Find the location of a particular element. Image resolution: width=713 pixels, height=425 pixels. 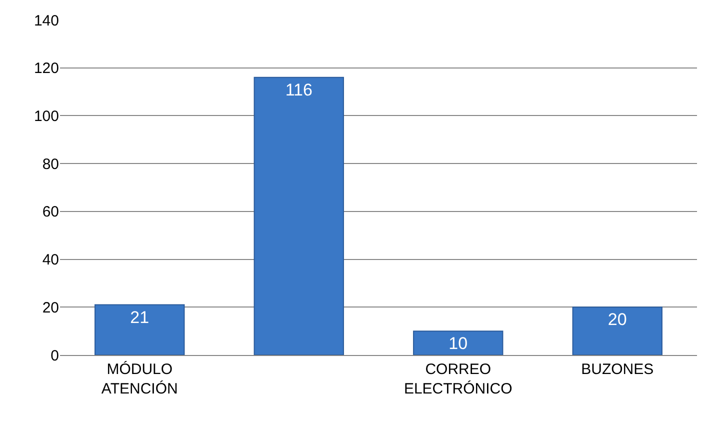

data-label: 10 is located at coordinates (458, 344).